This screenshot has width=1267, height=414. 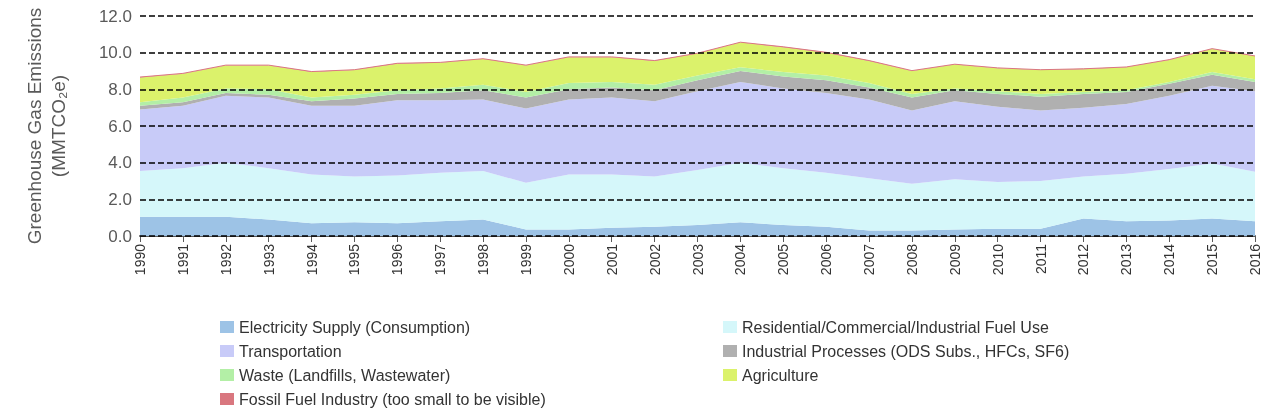 I want to click on legend-label: Residential/Commercial/Industrial Fuel Use, so click(x=895, y=327).